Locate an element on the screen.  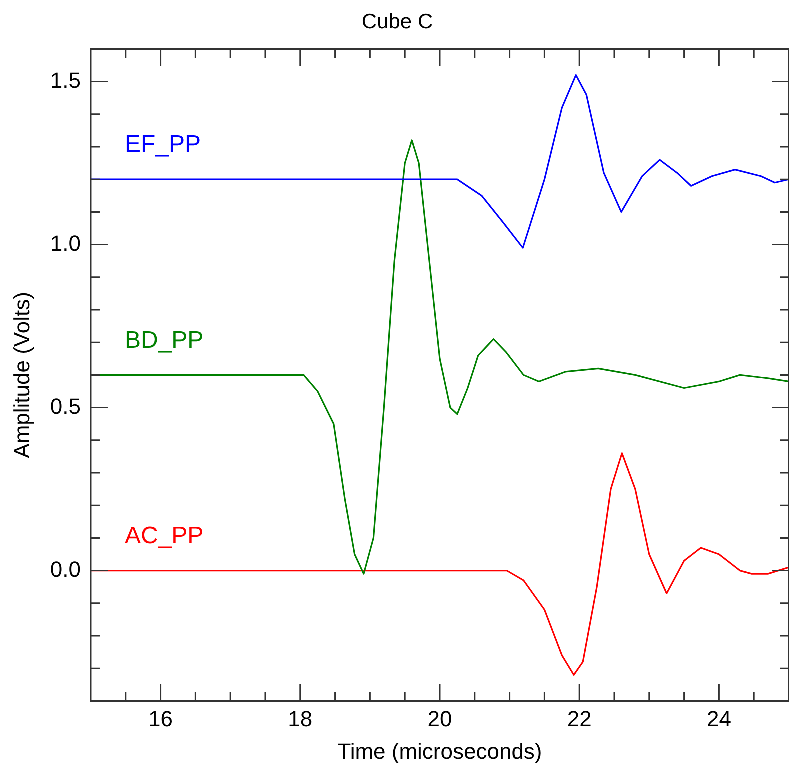
y-tick-label: 1.0 is located at coordinates (65, 243).